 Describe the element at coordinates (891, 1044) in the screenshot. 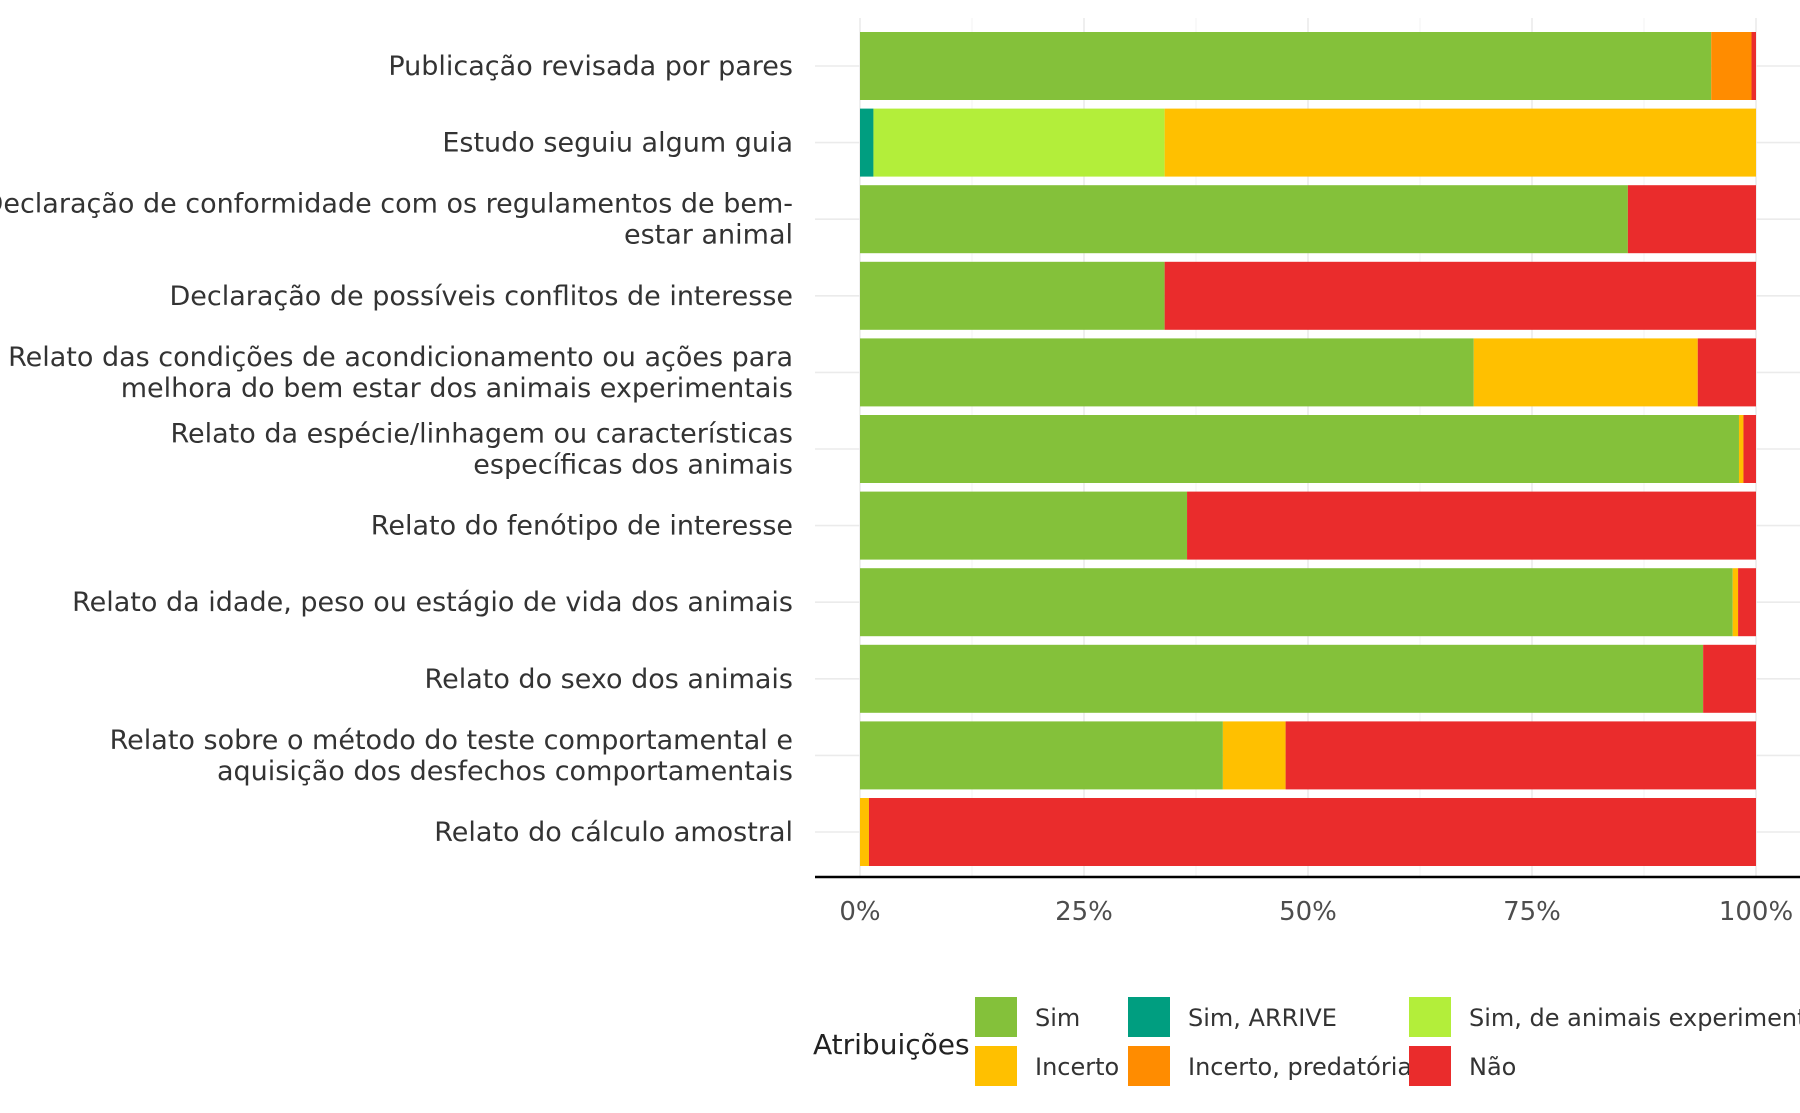

I see `legend-title: Atribuições` at that location.